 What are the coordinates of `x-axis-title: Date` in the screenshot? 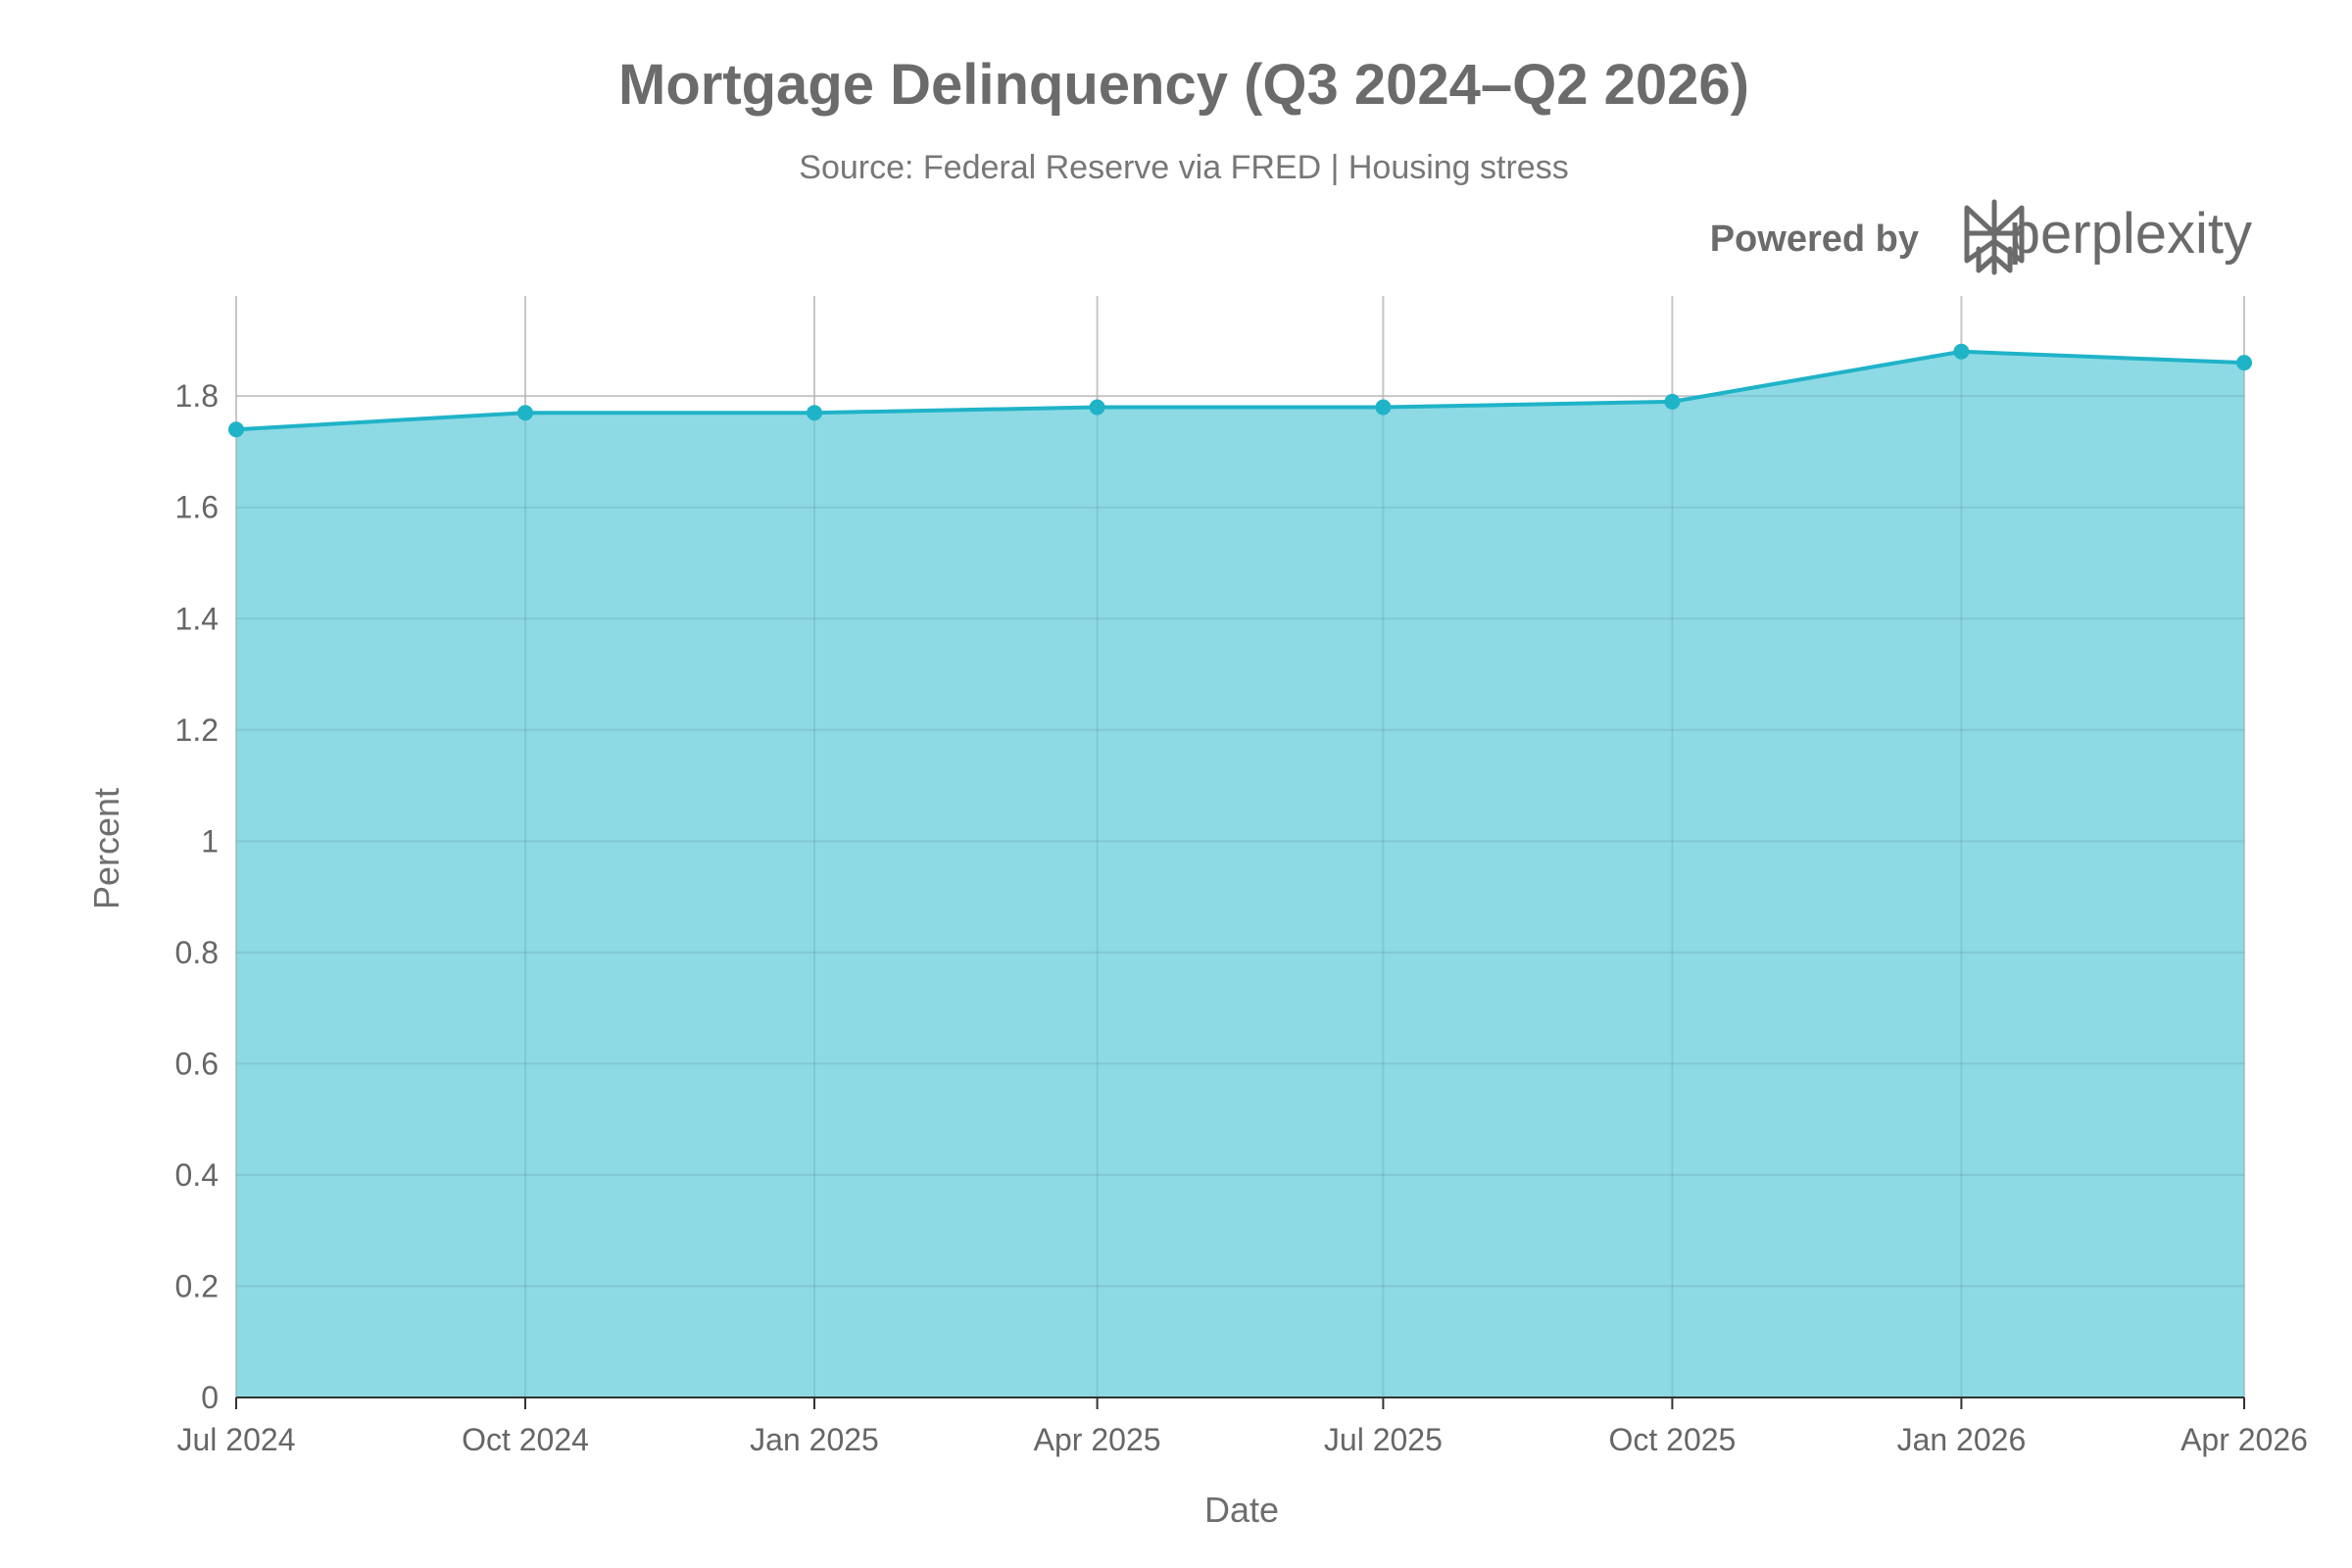 It's located at (1241, 1510).